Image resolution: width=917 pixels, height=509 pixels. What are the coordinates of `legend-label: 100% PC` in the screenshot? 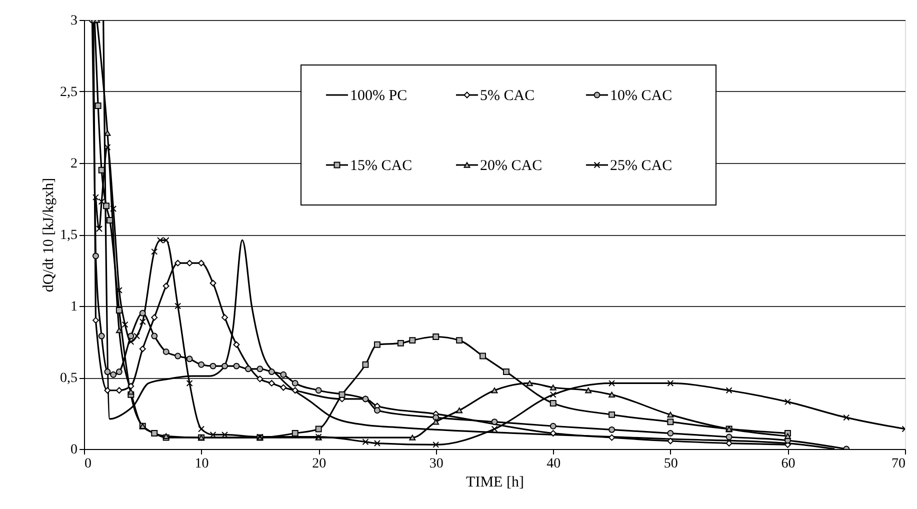 It's located at (379, 96).